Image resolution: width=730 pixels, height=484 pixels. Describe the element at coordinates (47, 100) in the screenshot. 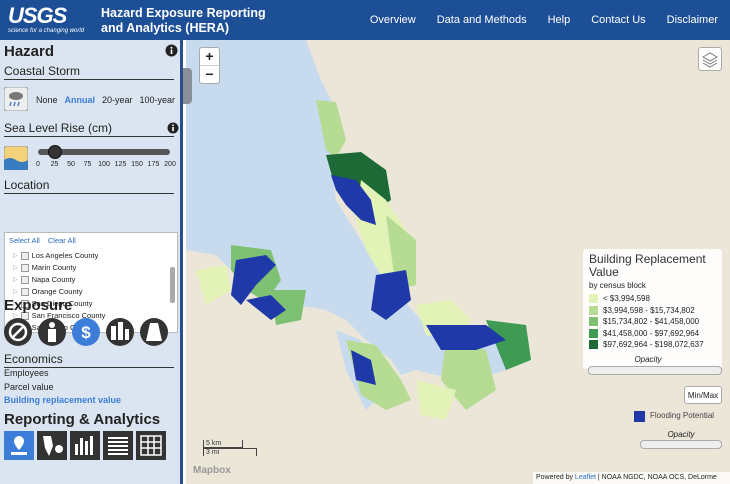

I see `hazard-option: None` at that location.